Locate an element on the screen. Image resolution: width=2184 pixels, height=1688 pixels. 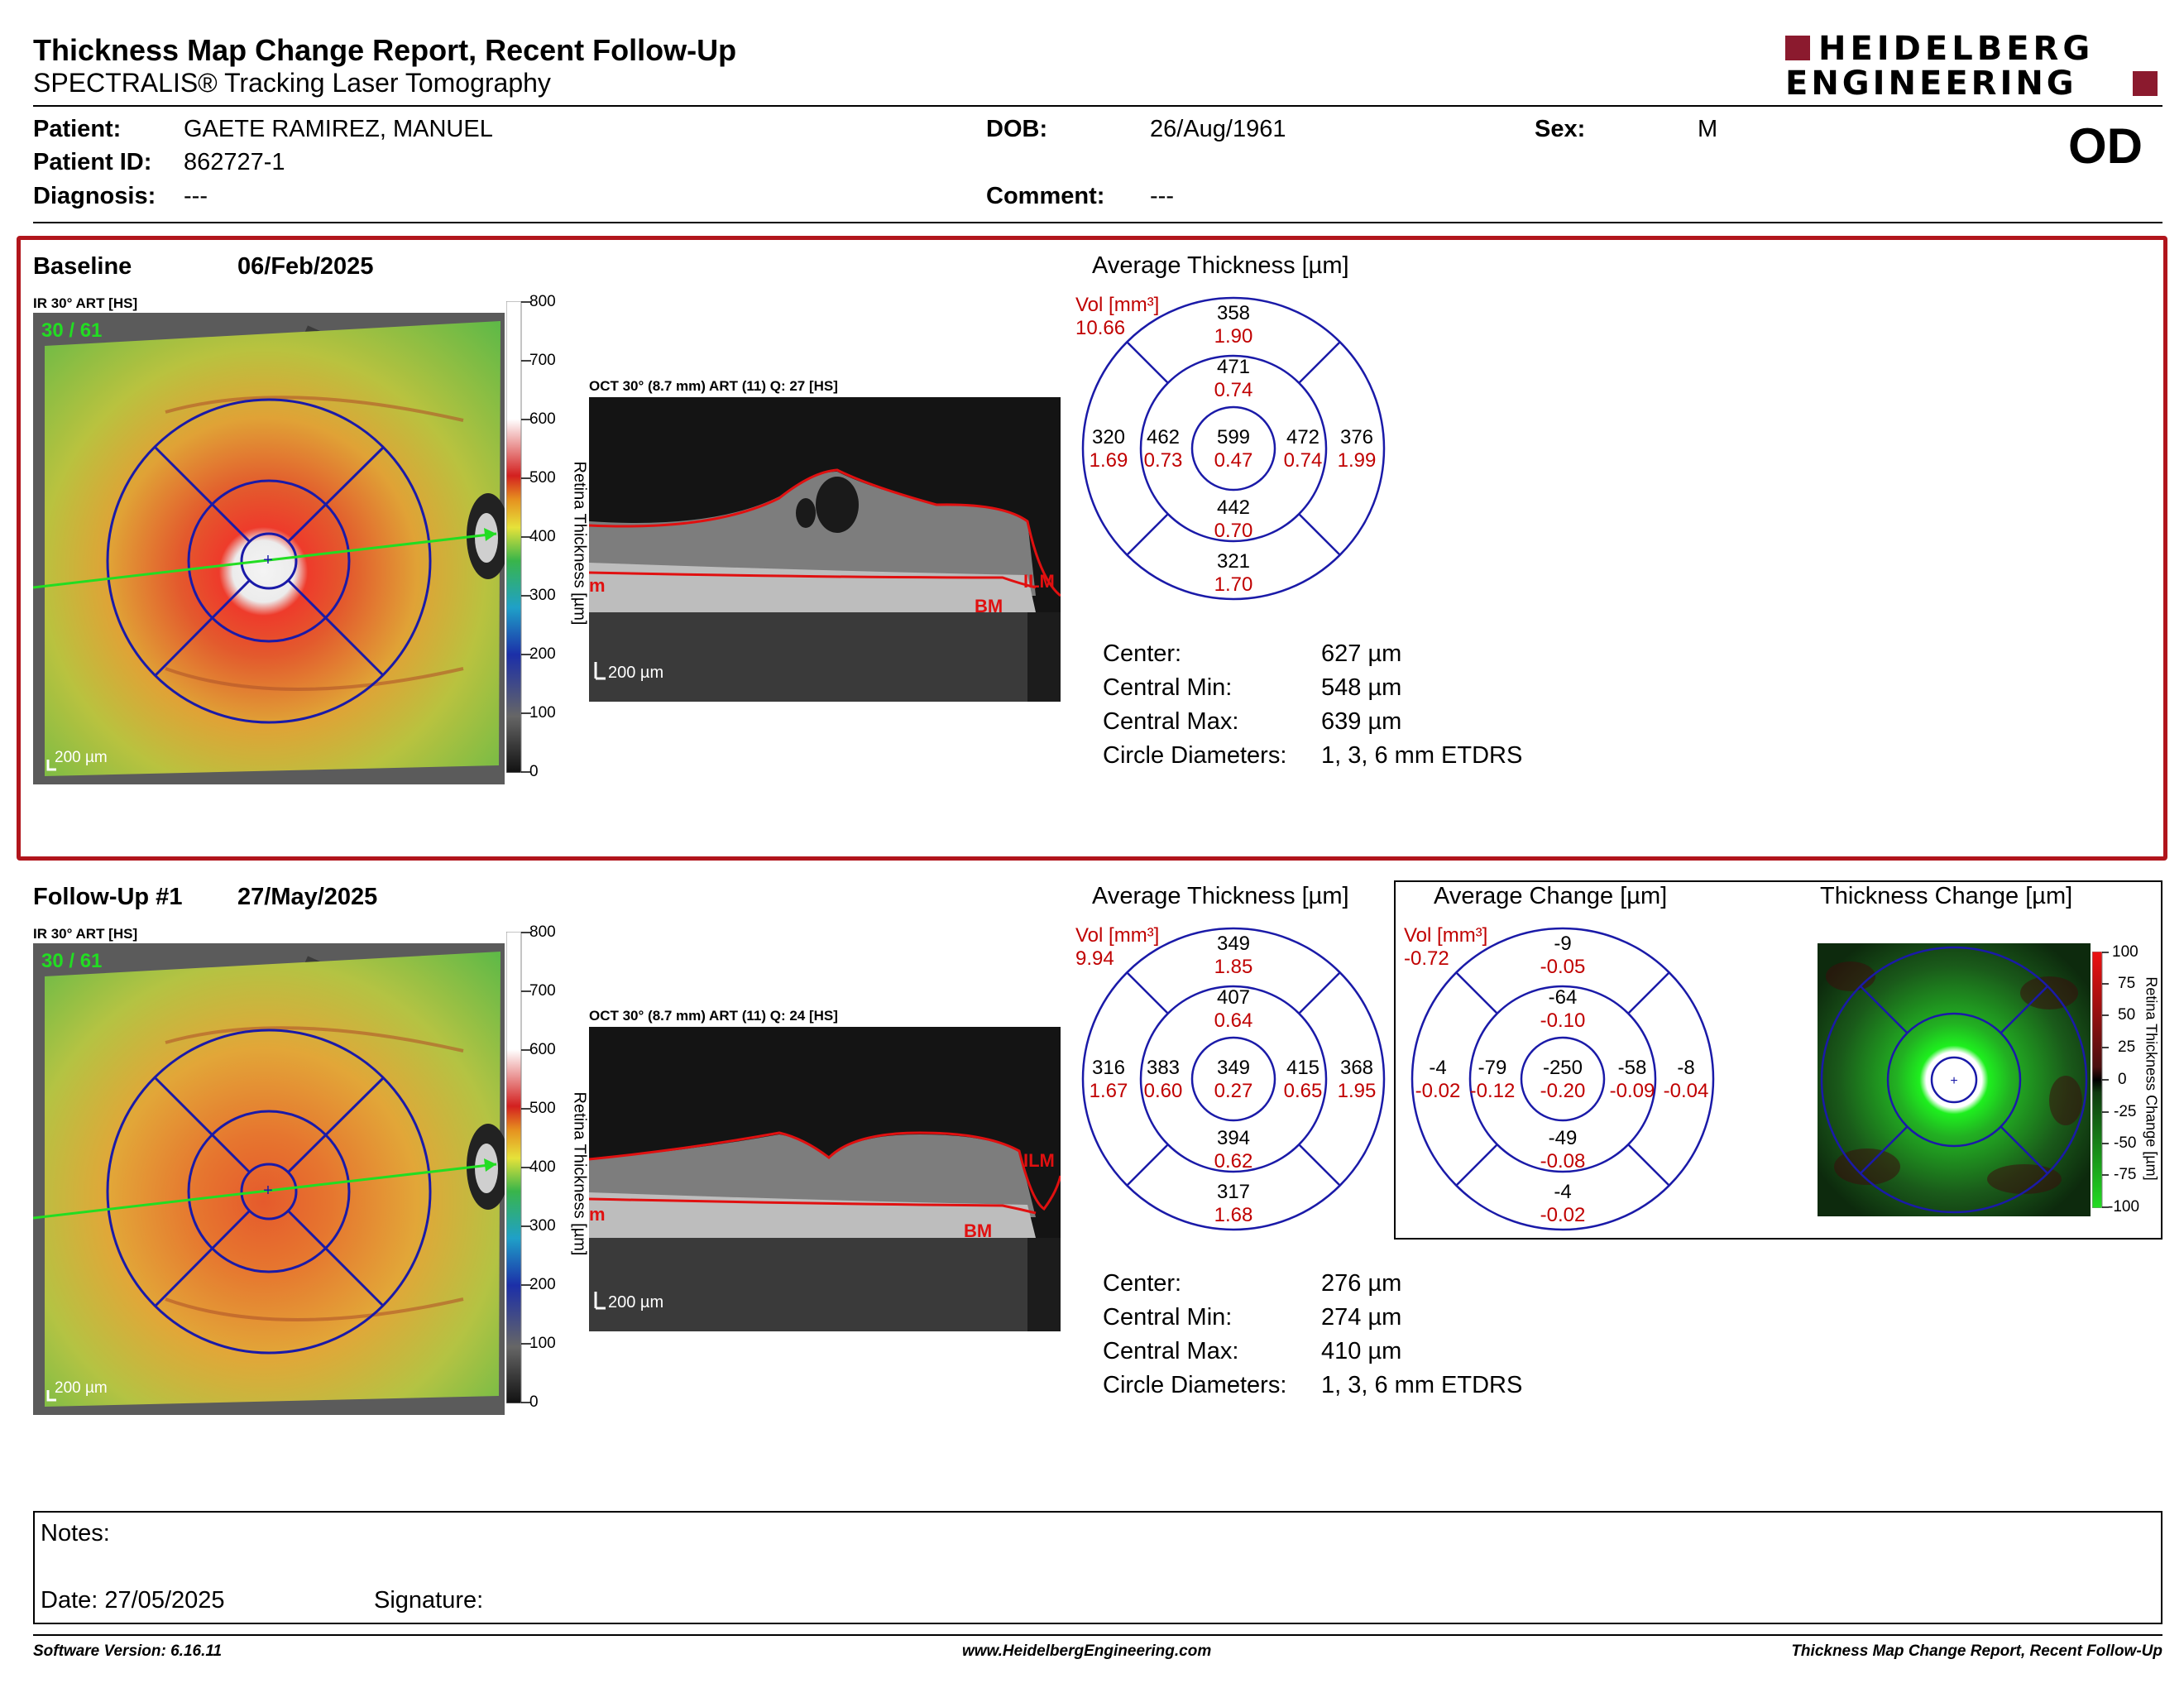
baseline-colorbar-label: Retina Thickness [µm] is located at coordinates (579, 543).